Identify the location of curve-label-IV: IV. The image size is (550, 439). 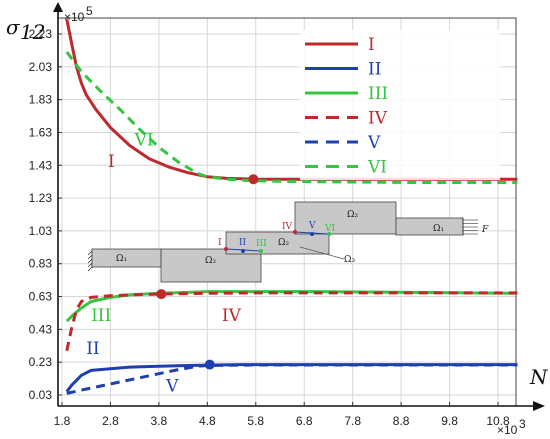
(232, 316).